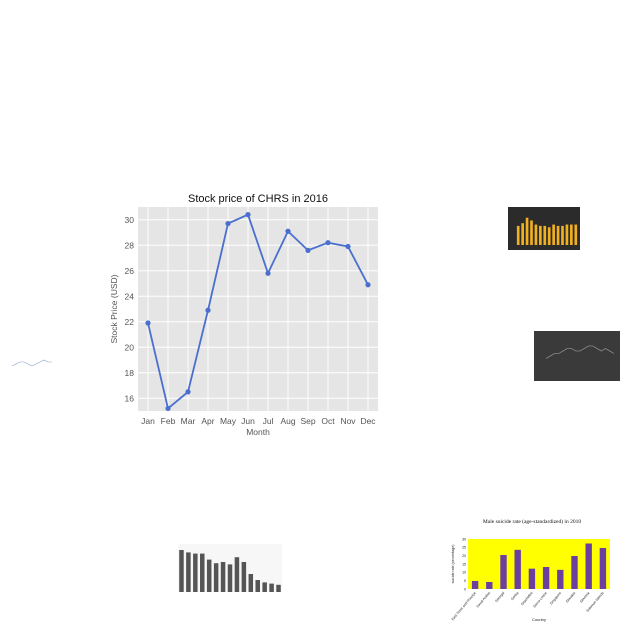  What do you see at coordinates (248, 421) in the screenshot?
I see `x-tick-label: Jun` at bounding box center [248, 421].